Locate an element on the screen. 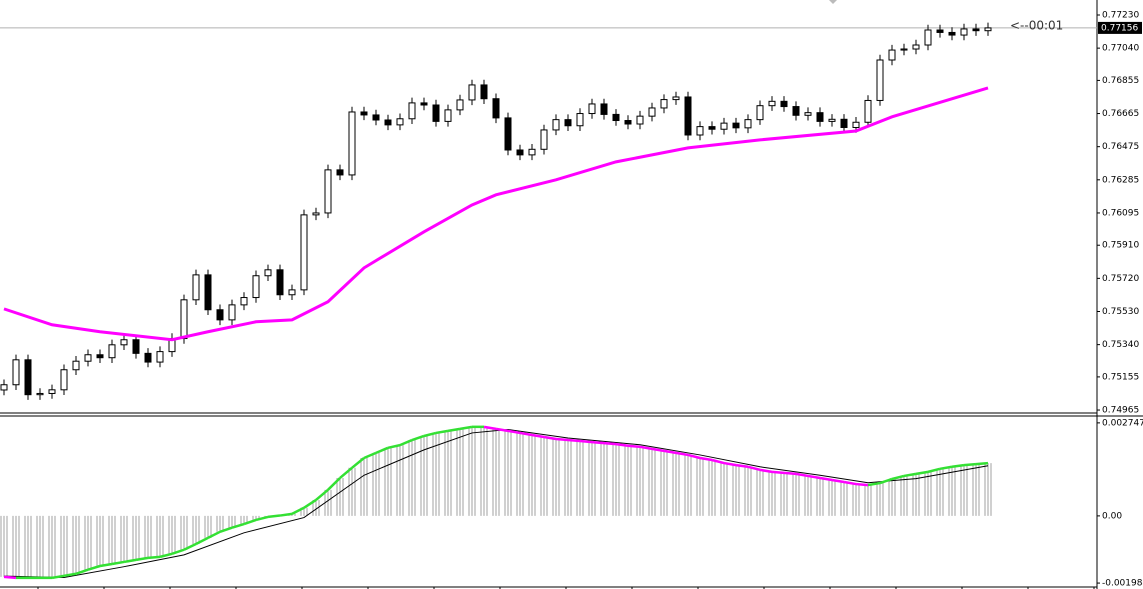  y-tick-label: -0.001984 is located at coordinates (1122, 584).